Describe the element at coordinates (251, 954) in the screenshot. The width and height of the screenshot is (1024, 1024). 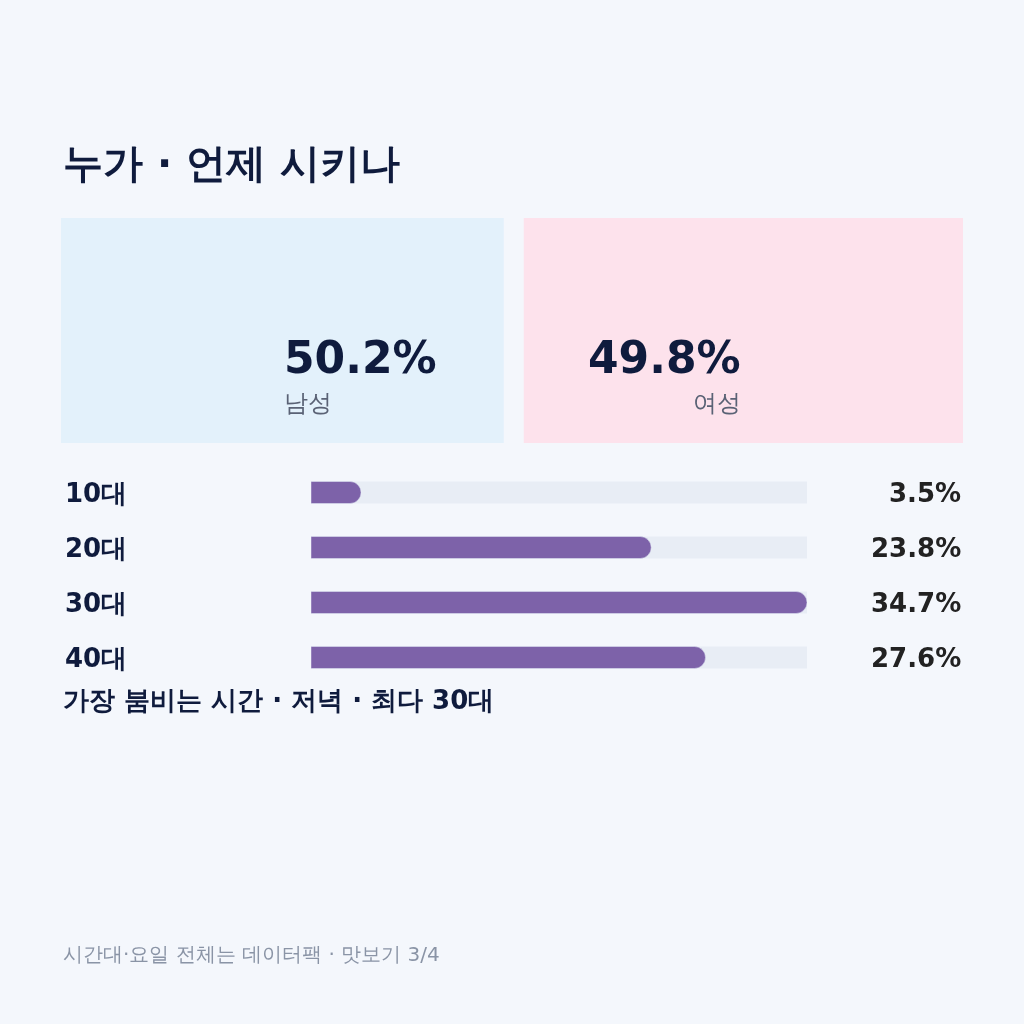
I see `text: 시간대·요일 전체는 데이터팩 · 맛보기 3/4` at that location.